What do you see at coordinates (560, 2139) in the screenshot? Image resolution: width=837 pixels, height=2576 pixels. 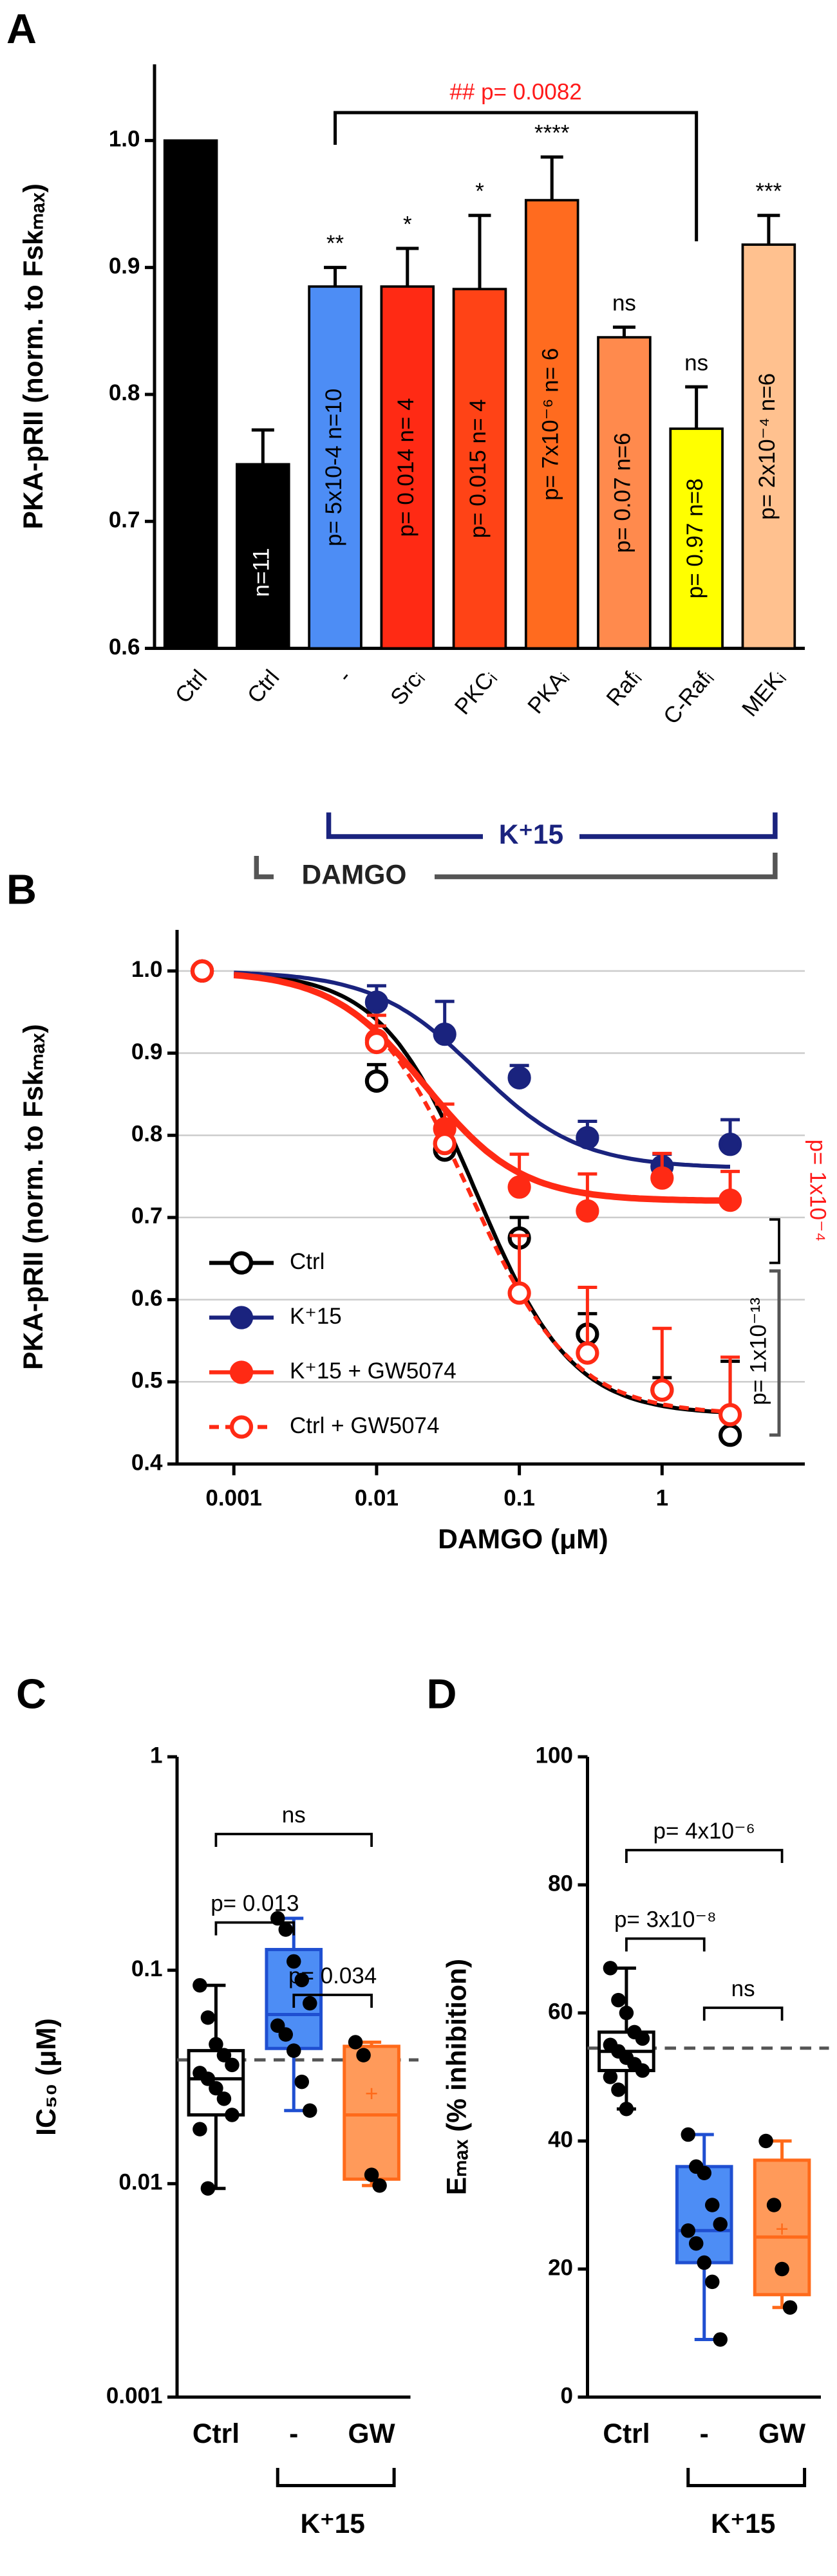 I see `y-tick-label: 40` at bounding box center [560, 2139].